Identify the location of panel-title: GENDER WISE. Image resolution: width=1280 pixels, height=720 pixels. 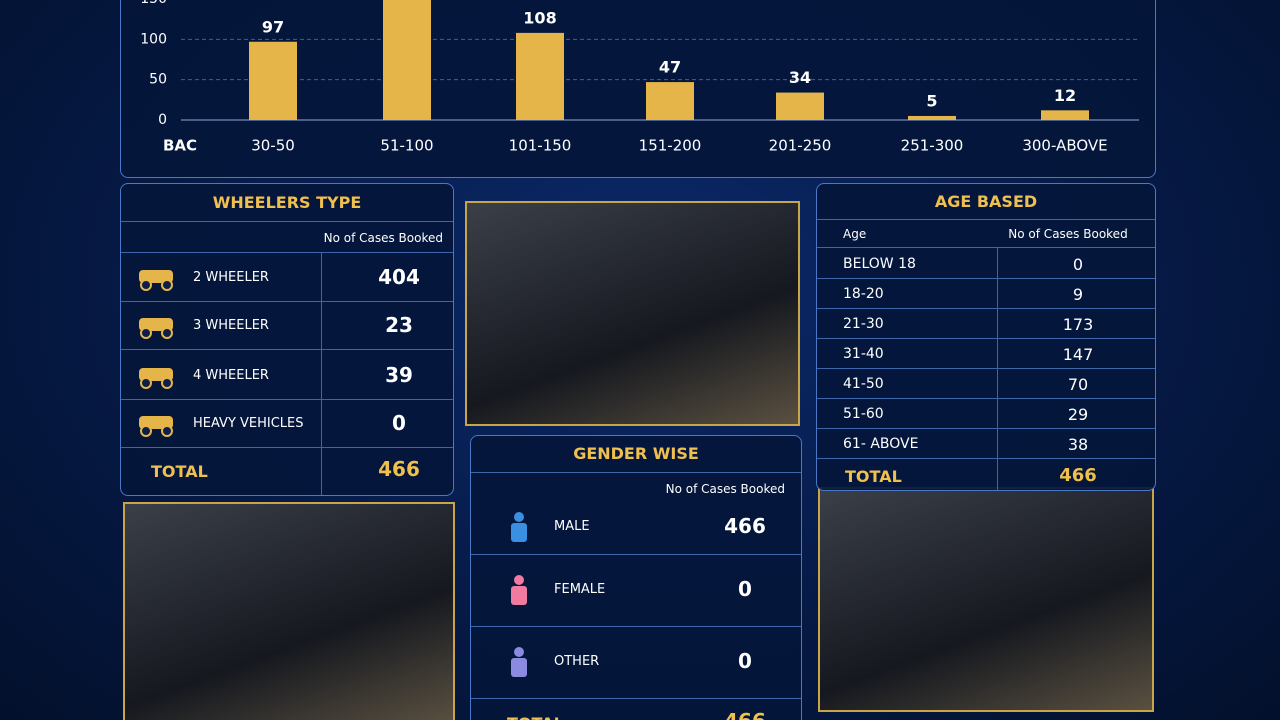
(636, 454).